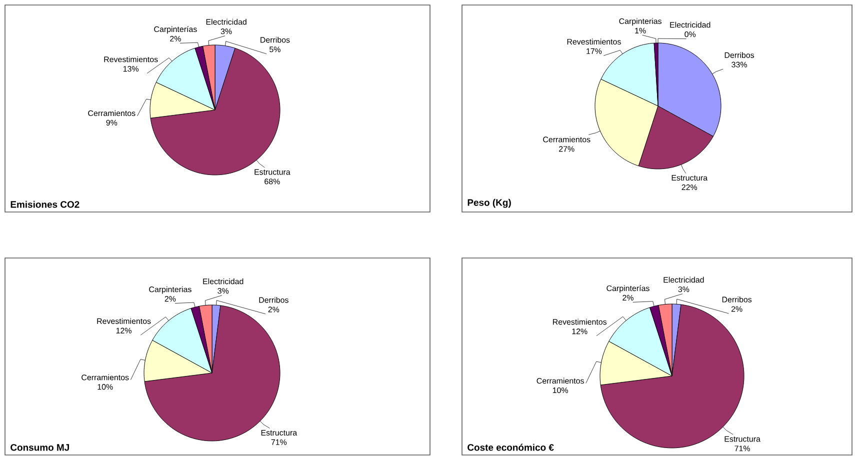 The width and height of the screenshot is (855, 458). I want to click on text: Consumo MJ, so click(39, 447).